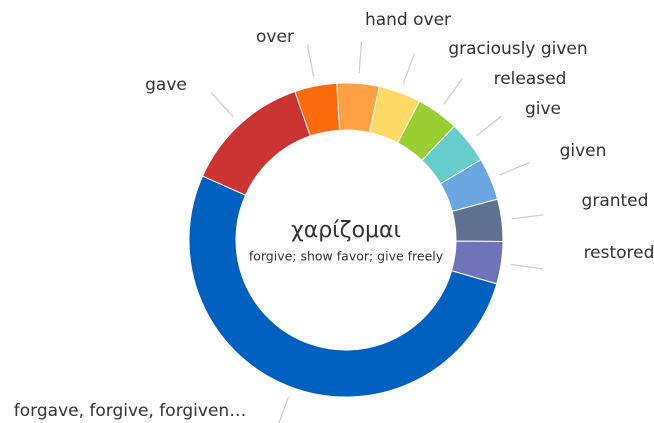  What do you see at coordinates (517, 49) in the screenshot?
I see `segment-label: graciously given` at bounding box center [517, 49].